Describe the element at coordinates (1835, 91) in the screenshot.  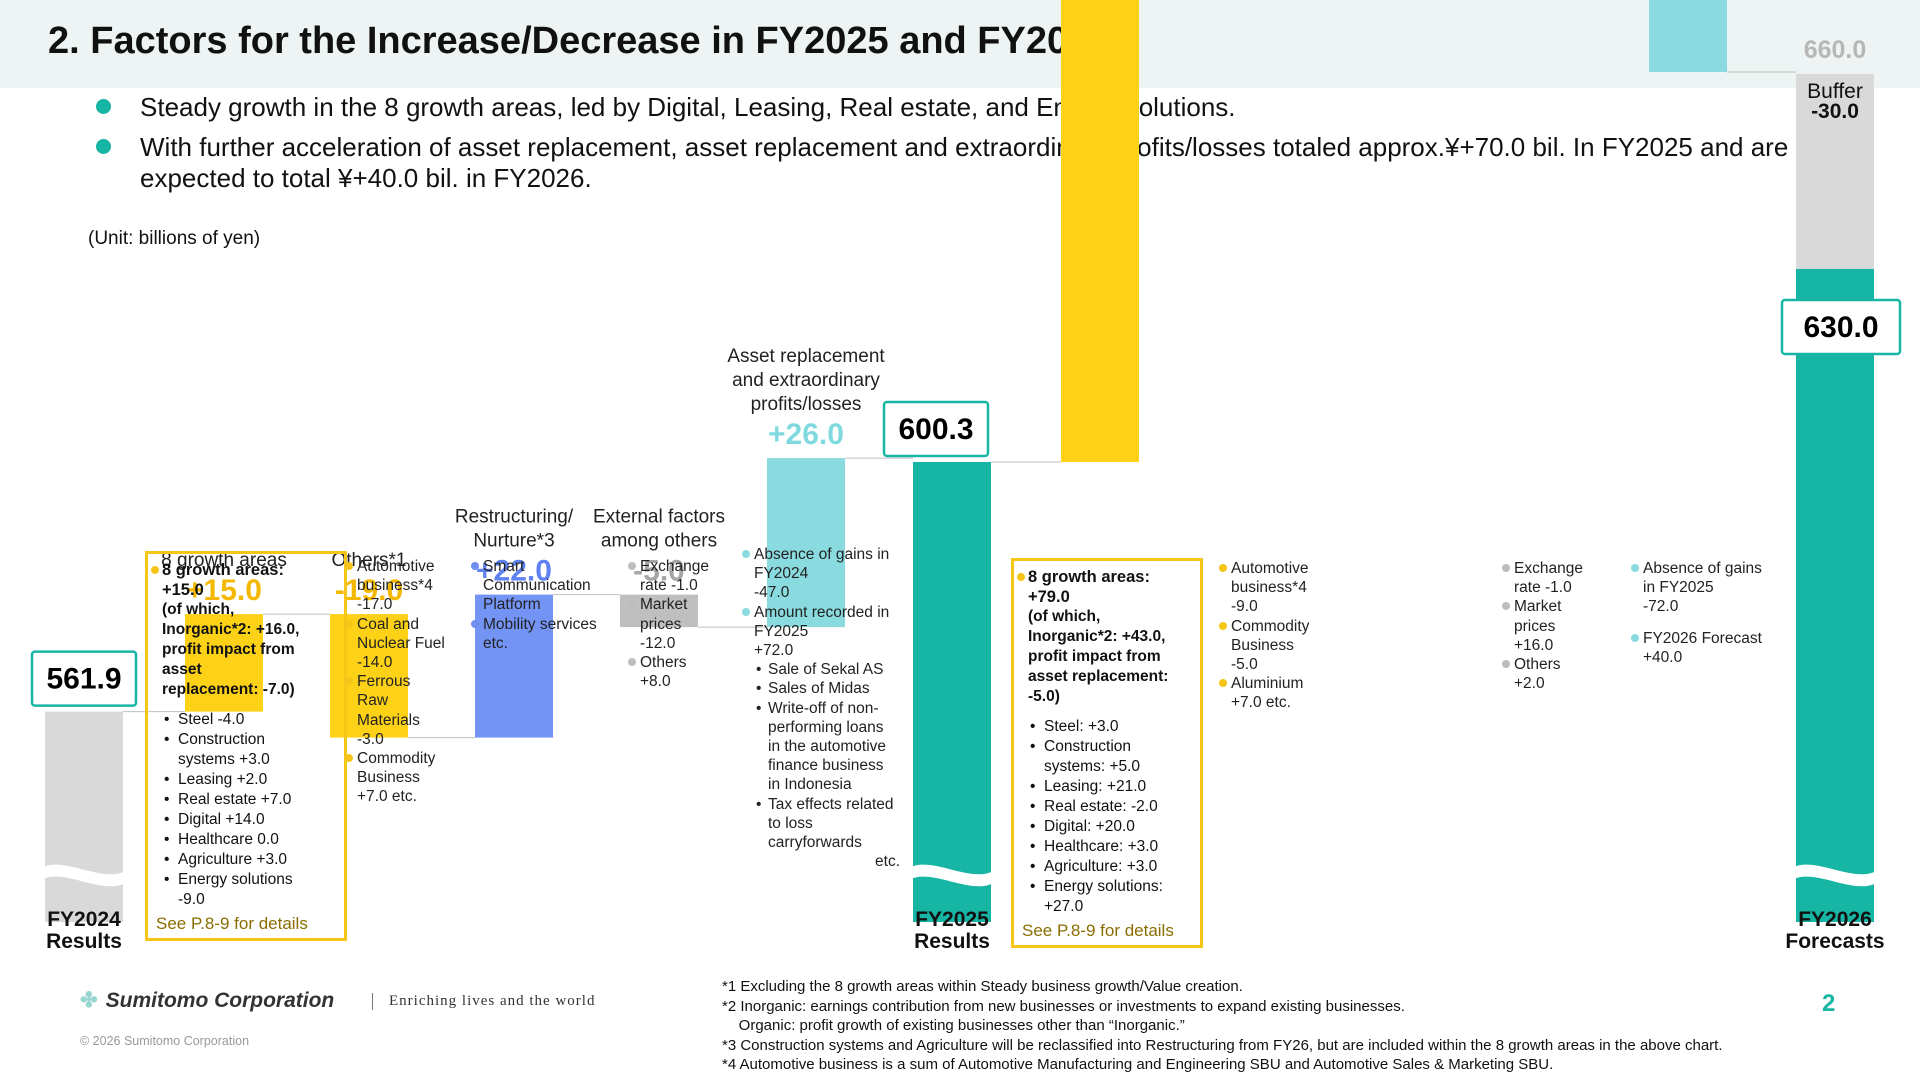
I see `buffer-label: Buffer` at that location.